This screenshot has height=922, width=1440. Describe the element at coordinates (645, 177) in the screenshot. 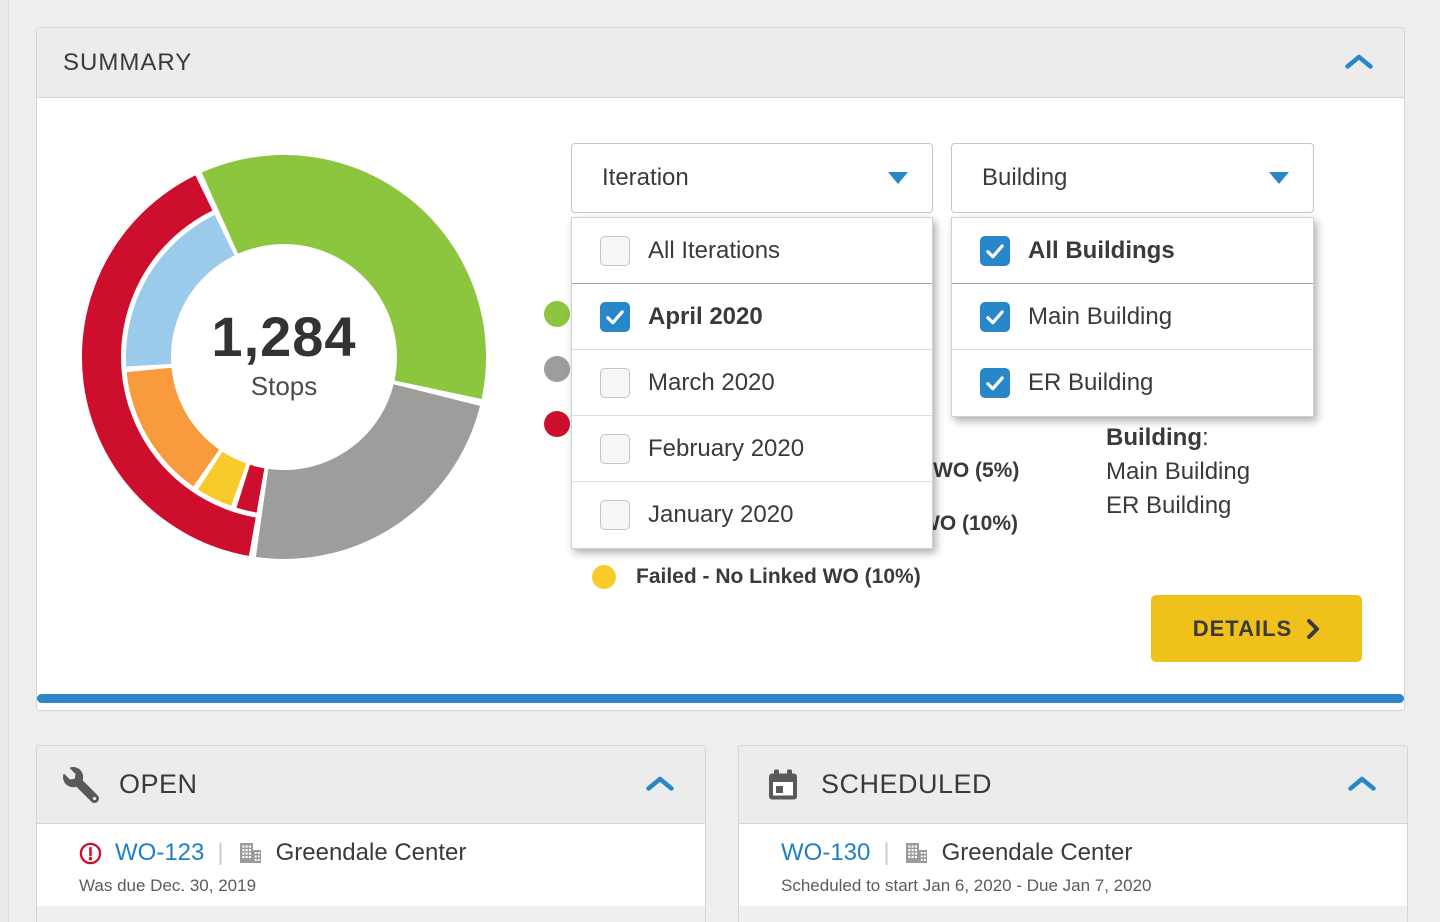

I see `iteration-select-label: Iteration` at that location.